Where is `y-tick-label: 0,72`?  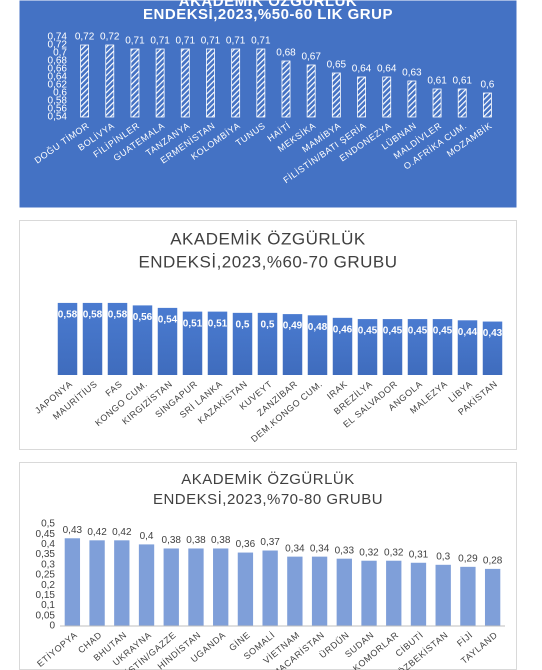 y-tick-label: 0,72 is located at coordinates (58, 45).